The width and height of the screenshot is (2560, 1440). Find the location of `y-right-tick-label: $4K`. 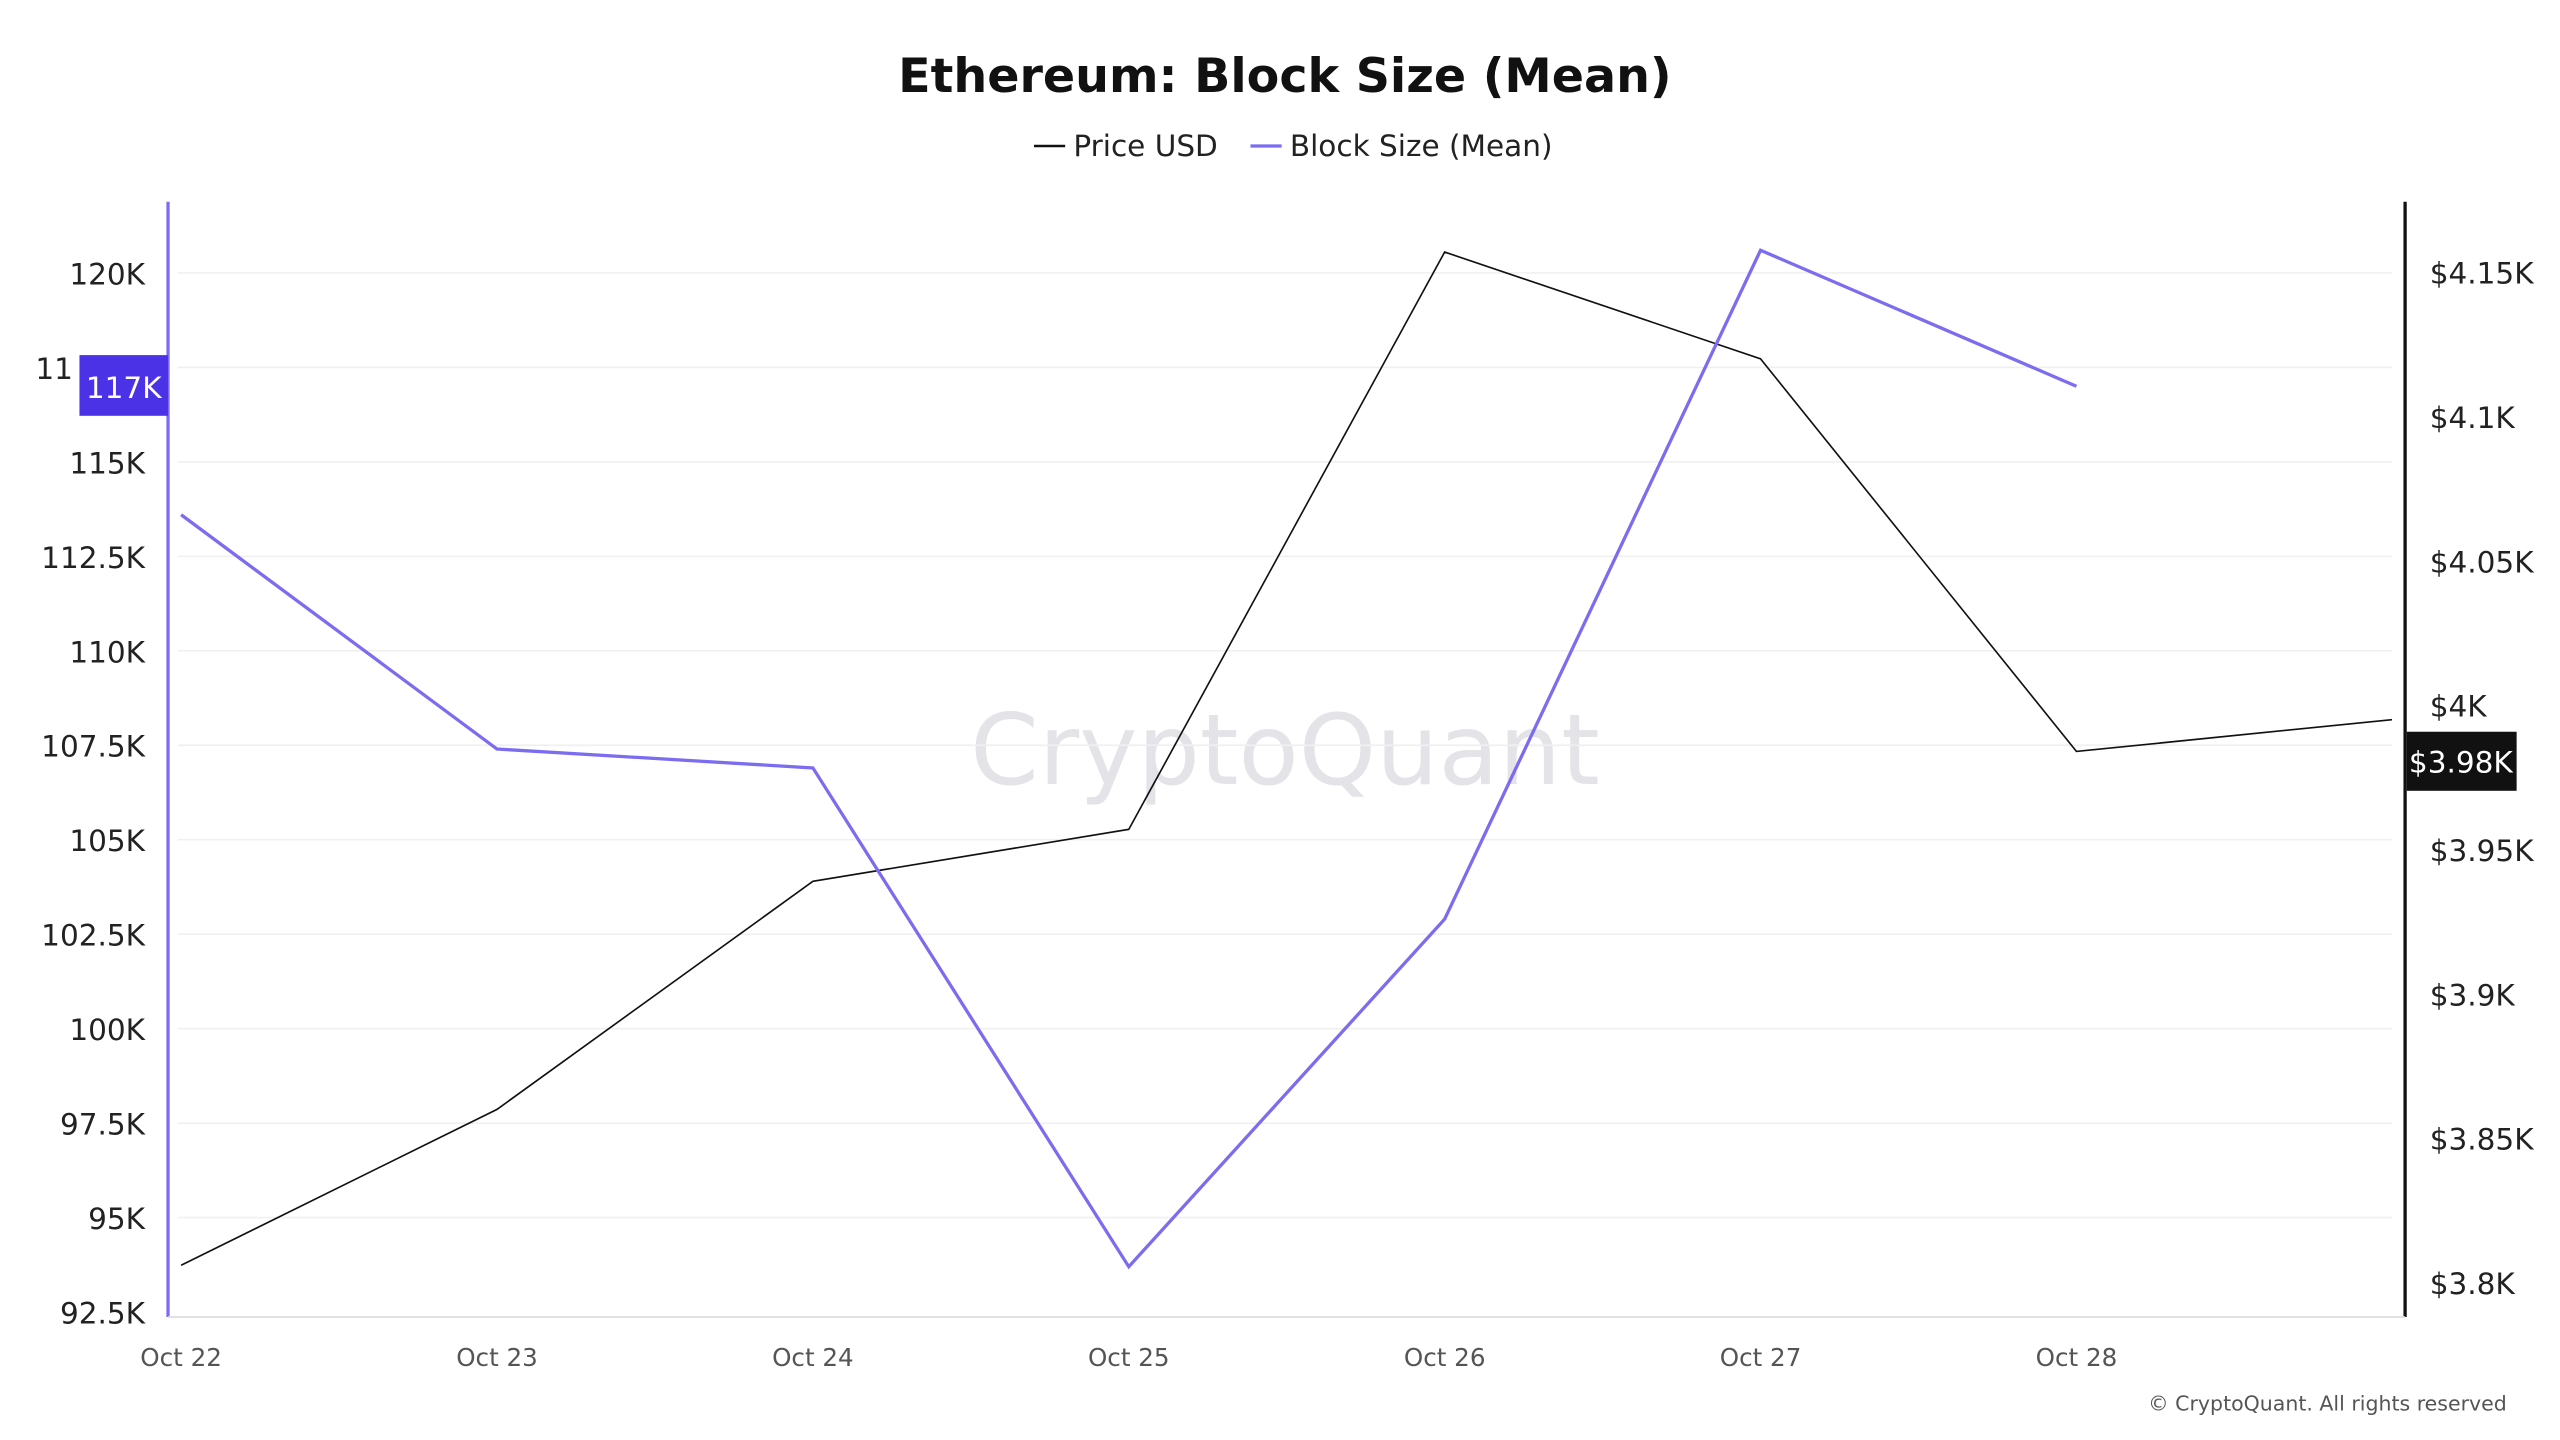

y-right-tick-label: $4K is located at coordinates (2459, 707).